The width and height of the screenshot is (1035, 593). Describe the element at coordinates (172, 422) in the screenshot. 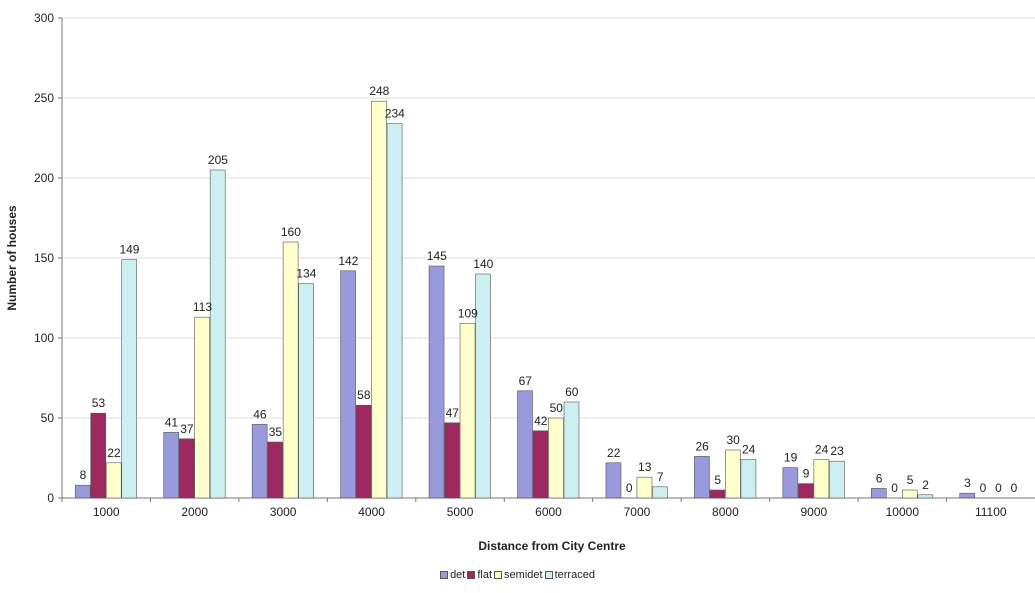

I see `data-label: 41` at that location.